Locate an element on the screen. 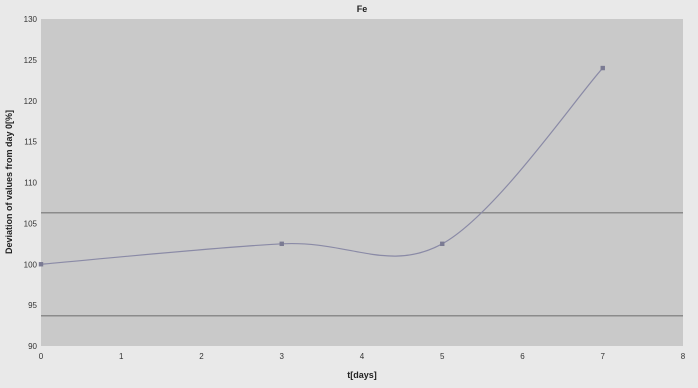 This screenshot has height=388, width=698. x-axis-title: t[days] is located at coordinates (362, 375).